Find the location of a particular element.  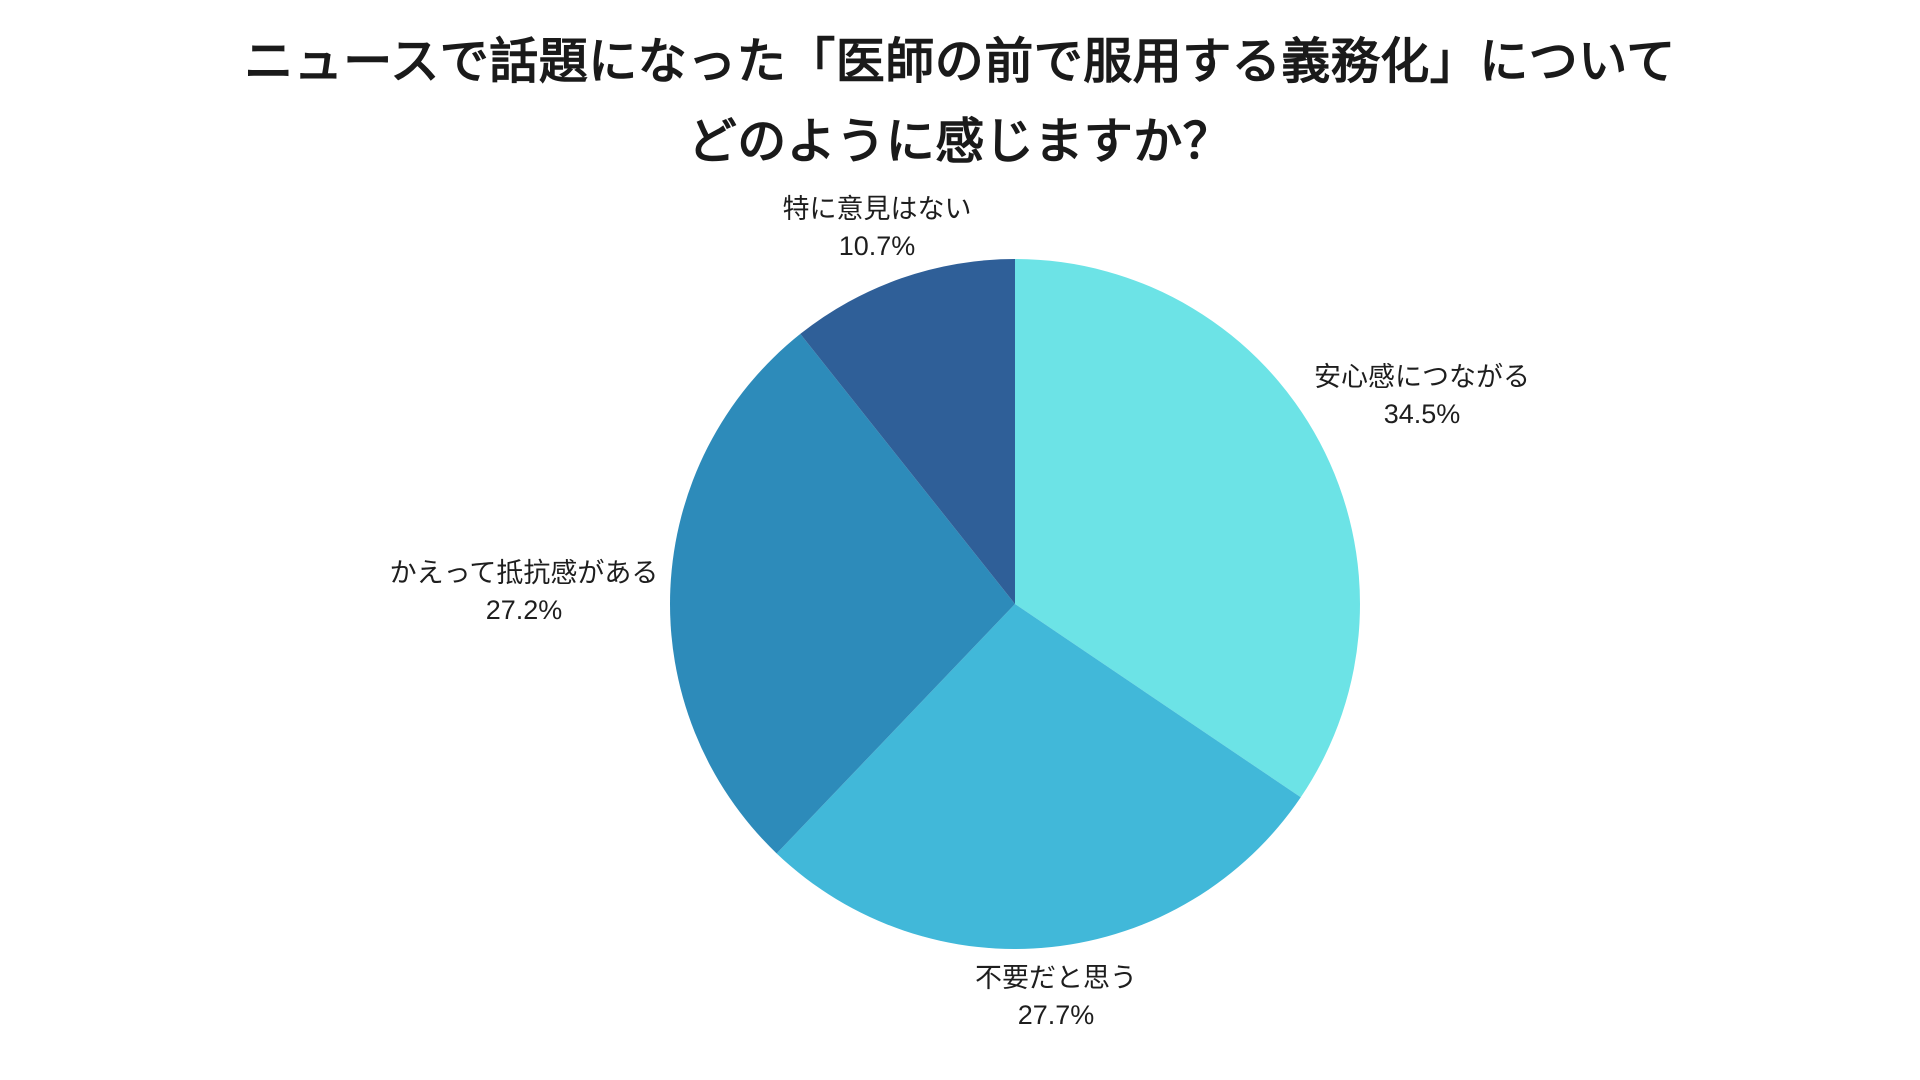

pie-label-1: 不要だと思う 27.7% is located at coordinates (1056, 997).